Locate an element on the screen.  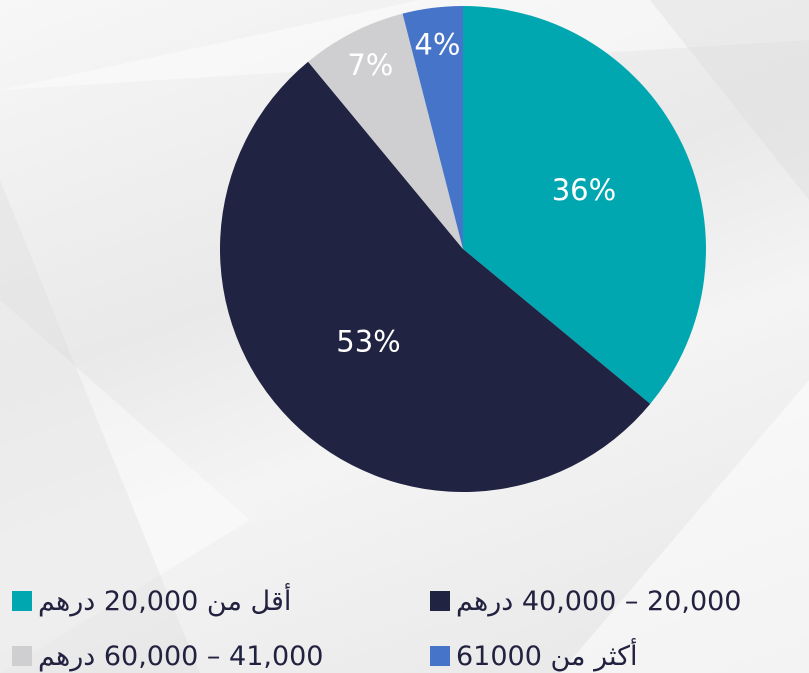
data-label: 4% is located at coordinates (437, 44).